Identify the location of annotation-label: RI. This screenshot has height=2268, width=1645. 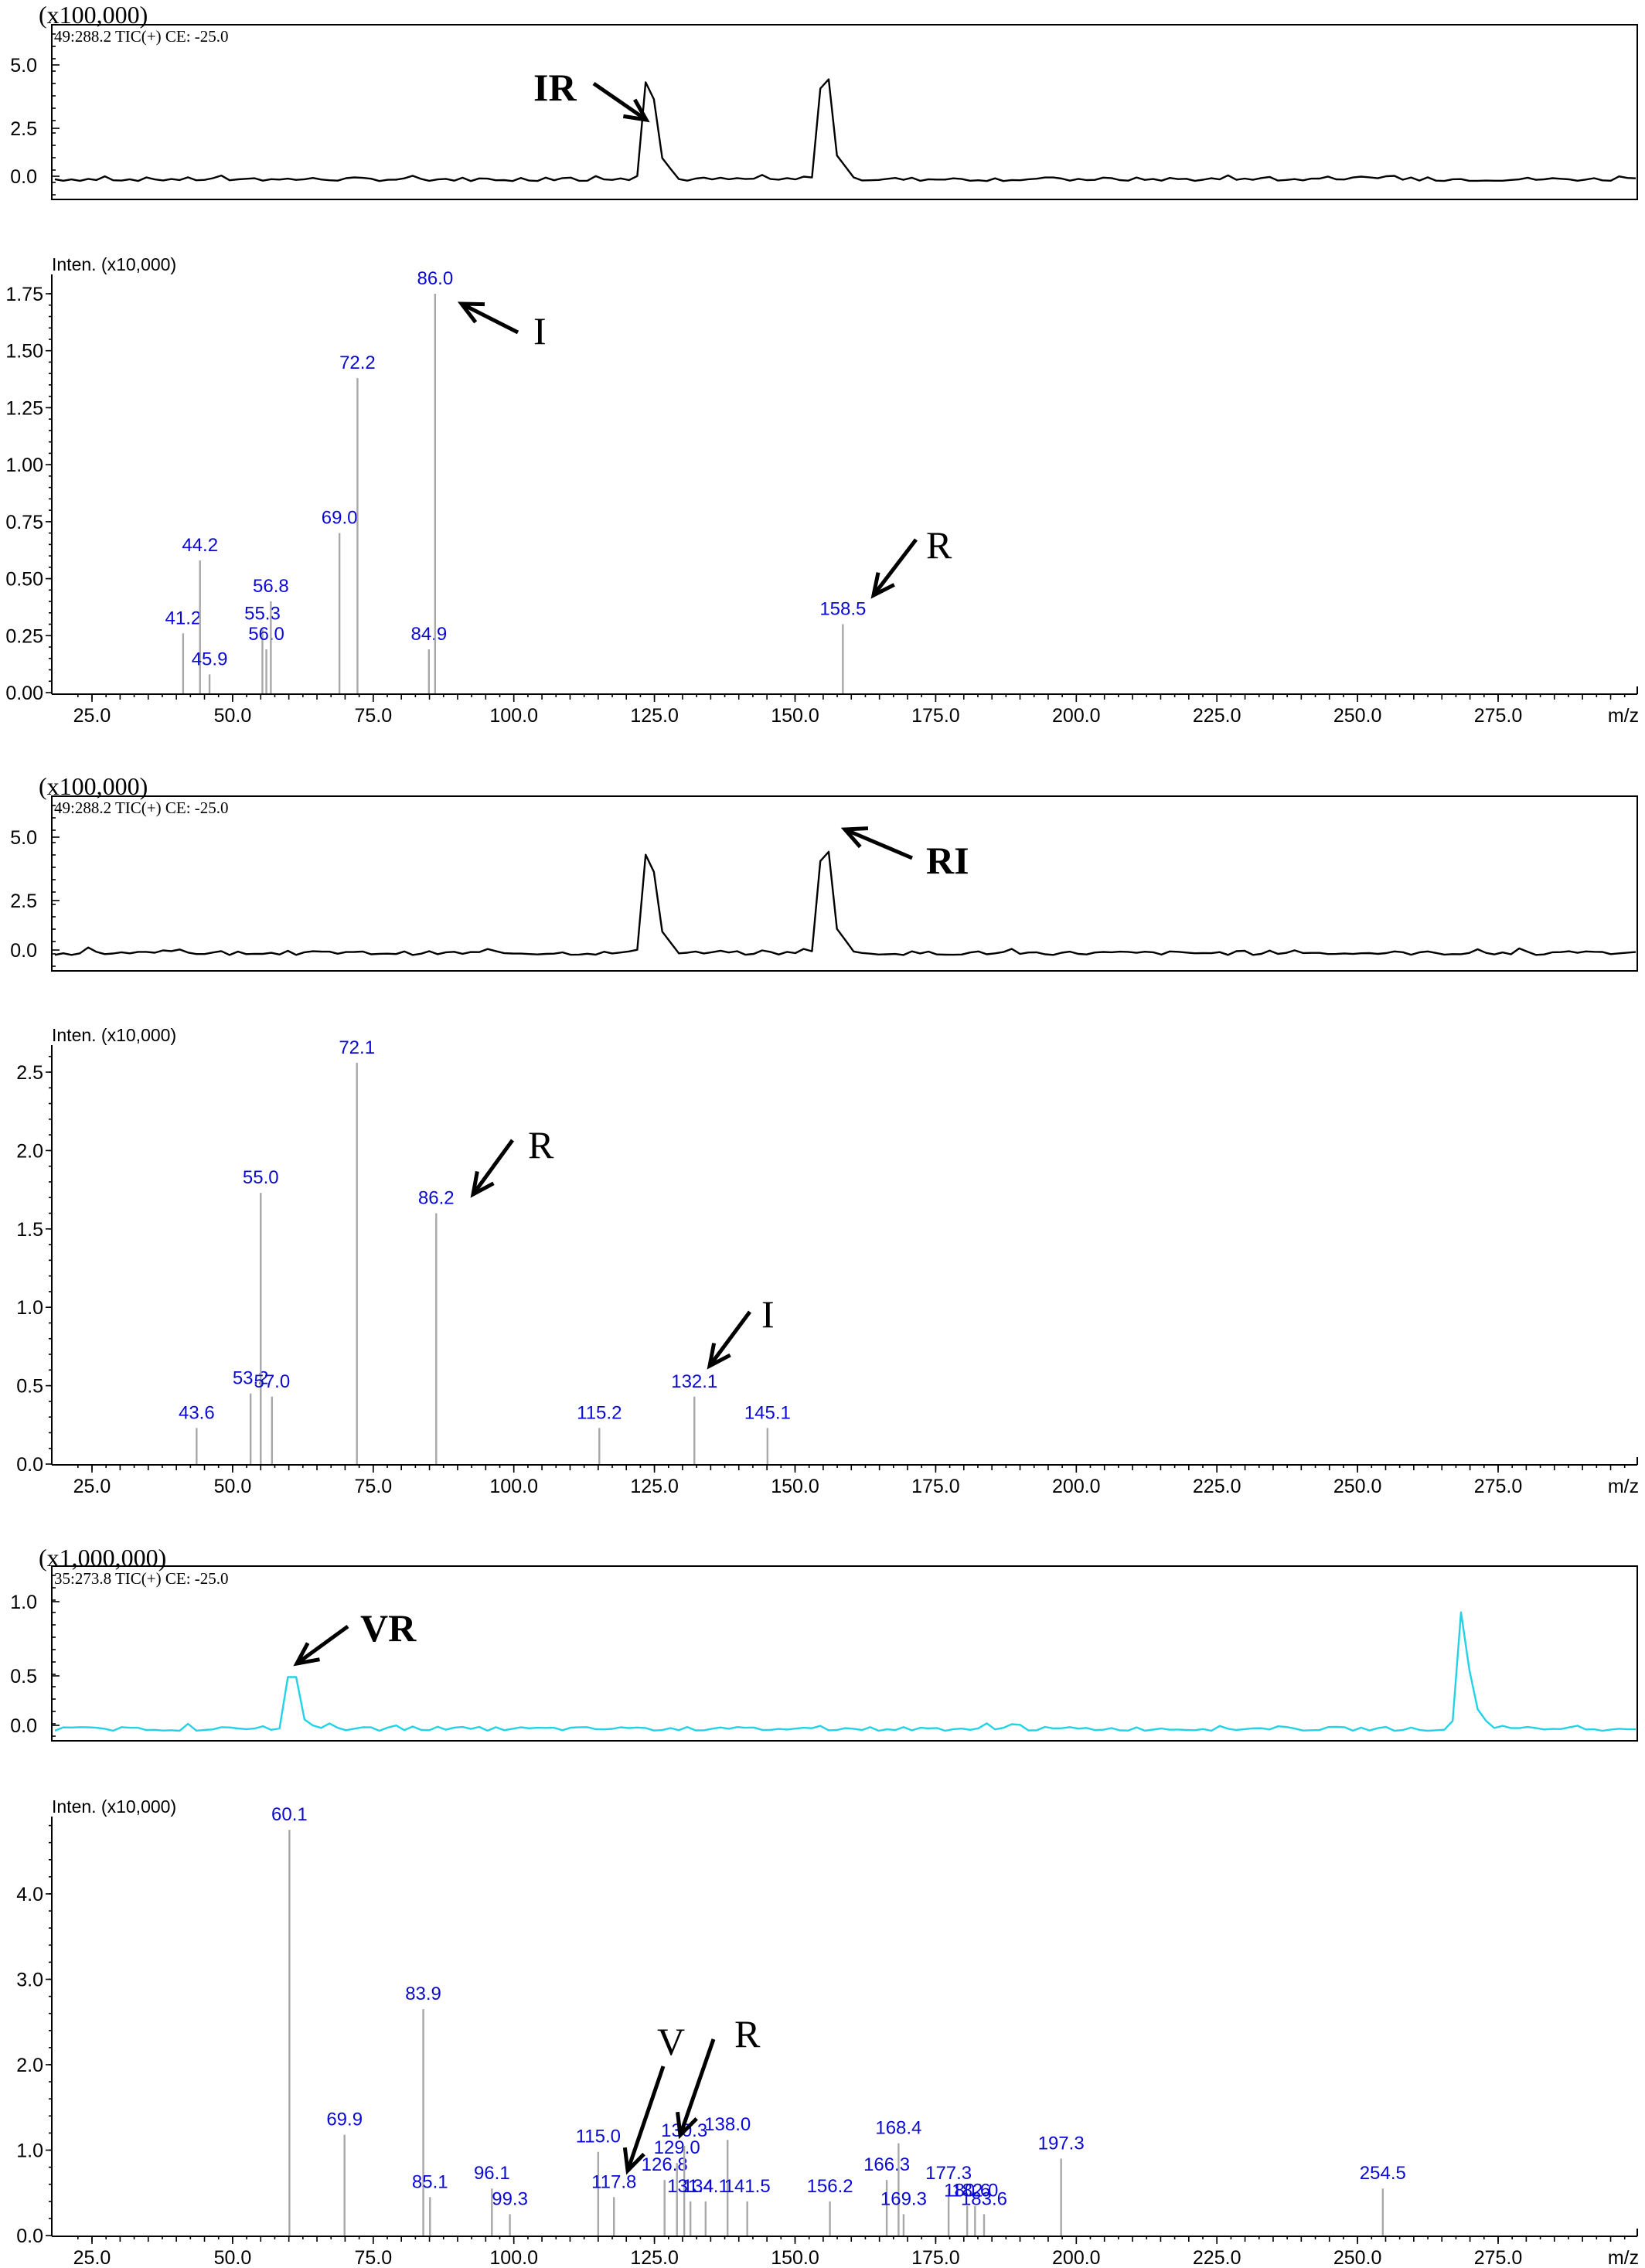
(947, 860).